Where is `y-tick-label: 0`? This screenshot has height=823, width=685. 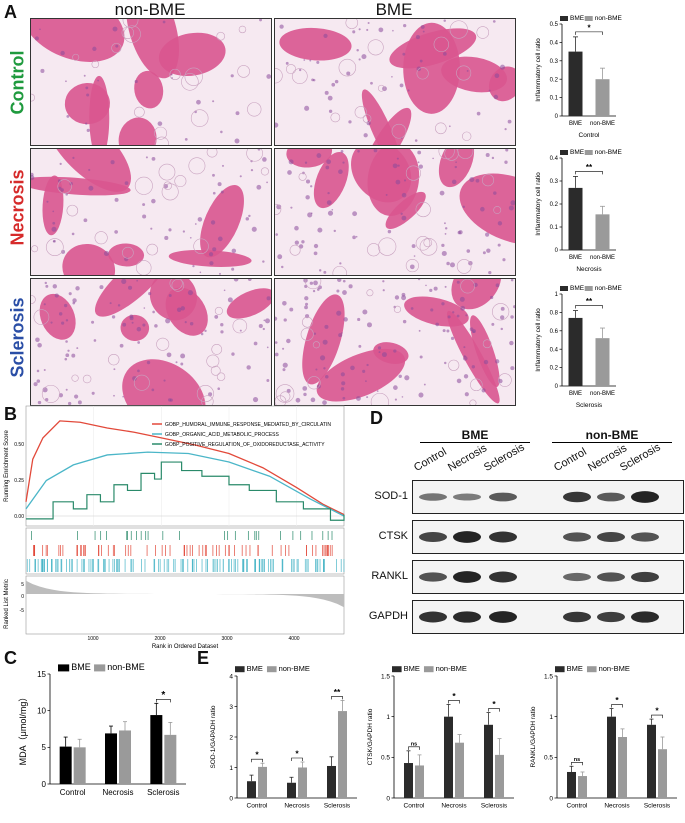 y-tick-label: 0 is located at coordinates (557, 117).